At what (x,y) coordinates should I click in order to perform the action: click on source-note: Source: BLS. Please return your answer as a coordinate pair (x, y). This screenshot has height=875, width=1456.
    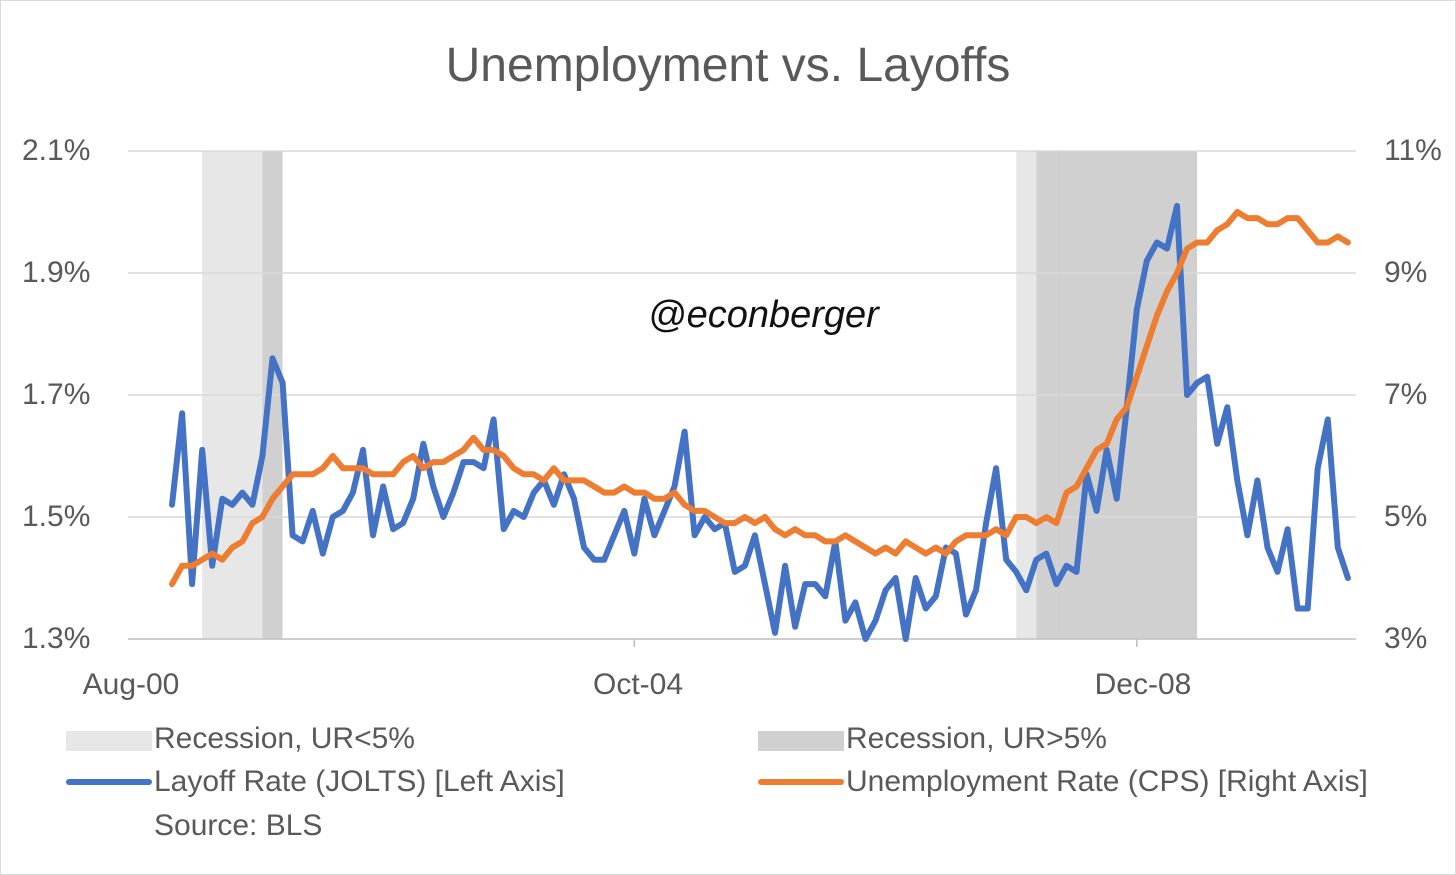
    Looking at the image, I should click on (238, 825).